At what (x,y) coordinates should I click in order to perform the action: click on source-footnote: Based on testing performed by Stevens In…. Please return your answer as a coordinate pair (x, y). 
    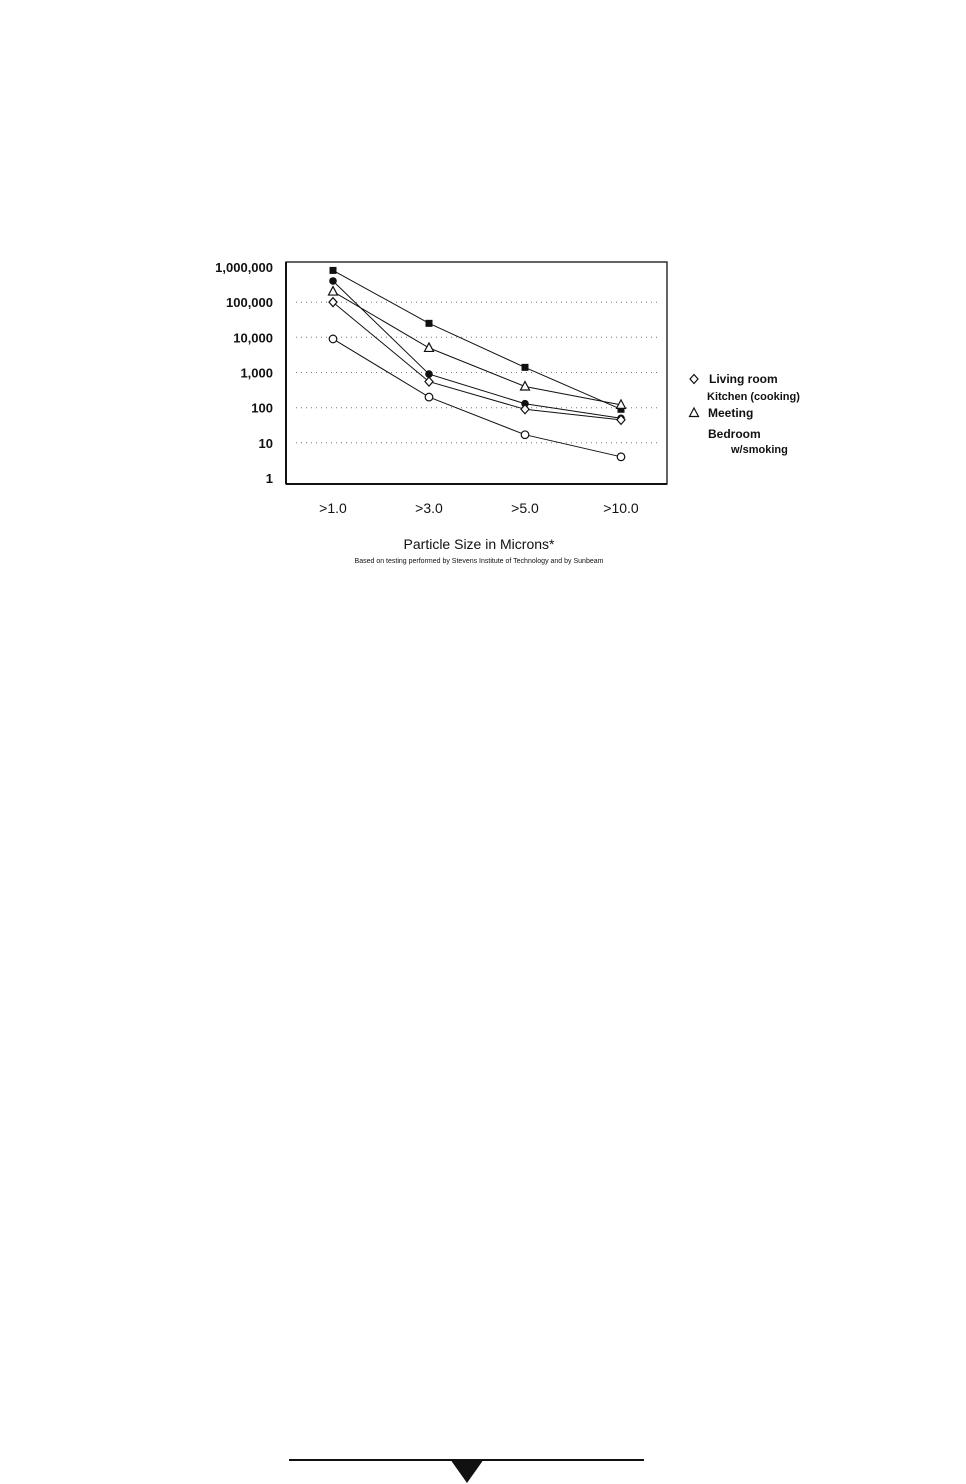
    Looking at the image, I should click on (479, 561).